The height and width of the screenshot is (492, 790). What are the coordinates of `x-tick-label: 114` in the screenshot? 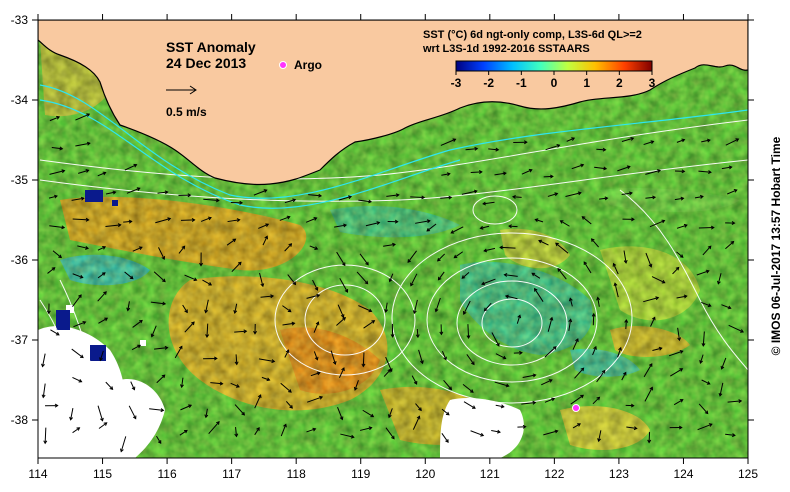 It's located at (37, 474).